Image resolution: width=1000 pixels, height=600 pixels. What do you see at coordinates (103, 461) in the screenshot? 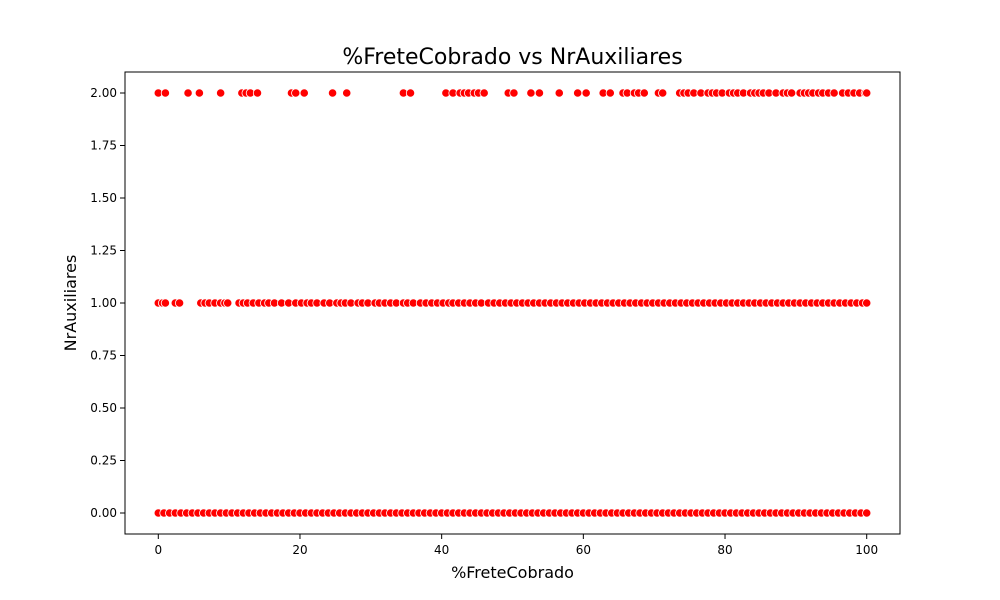
I see `y-tick-label: 0.25` at bounding box center [103, 461].